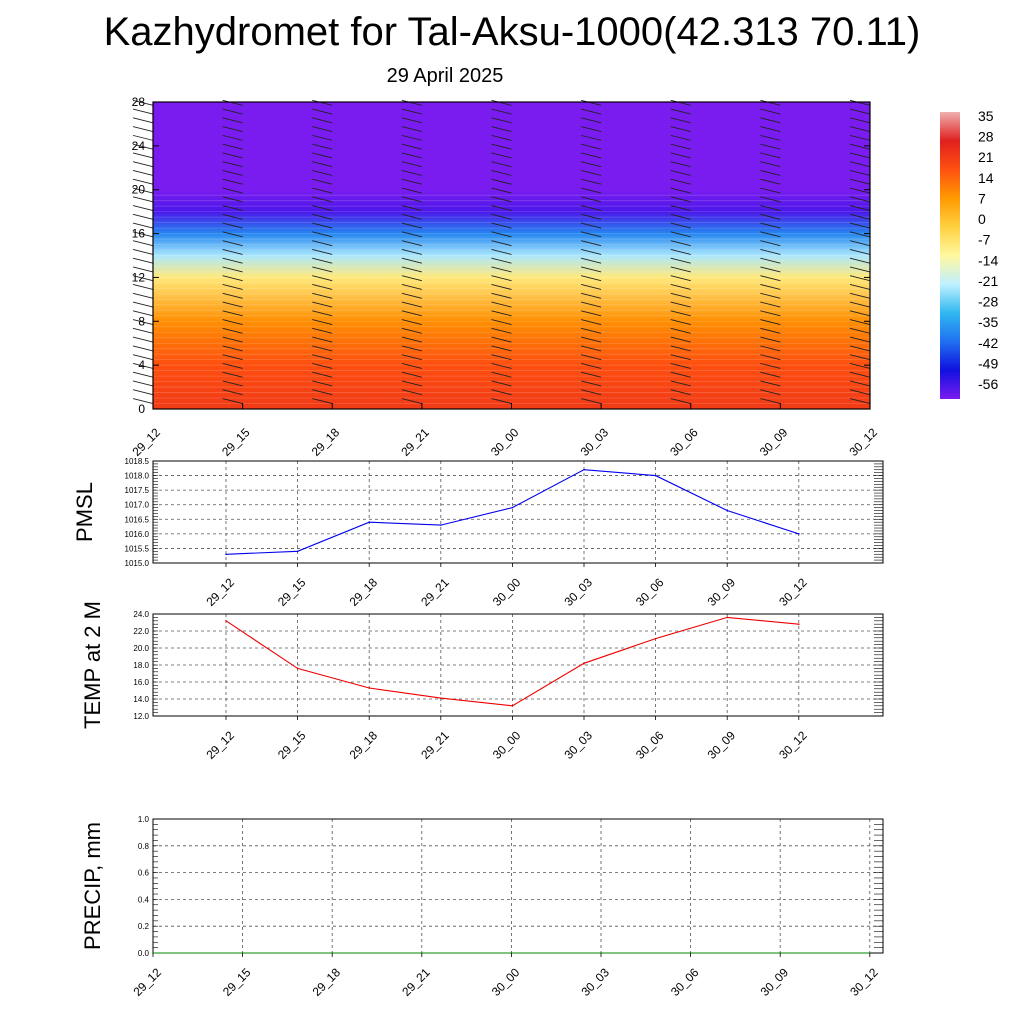 The width and height of the screenshot is (1024, 1024). I want to click on colorbar-label: -35, so click(988, 322).